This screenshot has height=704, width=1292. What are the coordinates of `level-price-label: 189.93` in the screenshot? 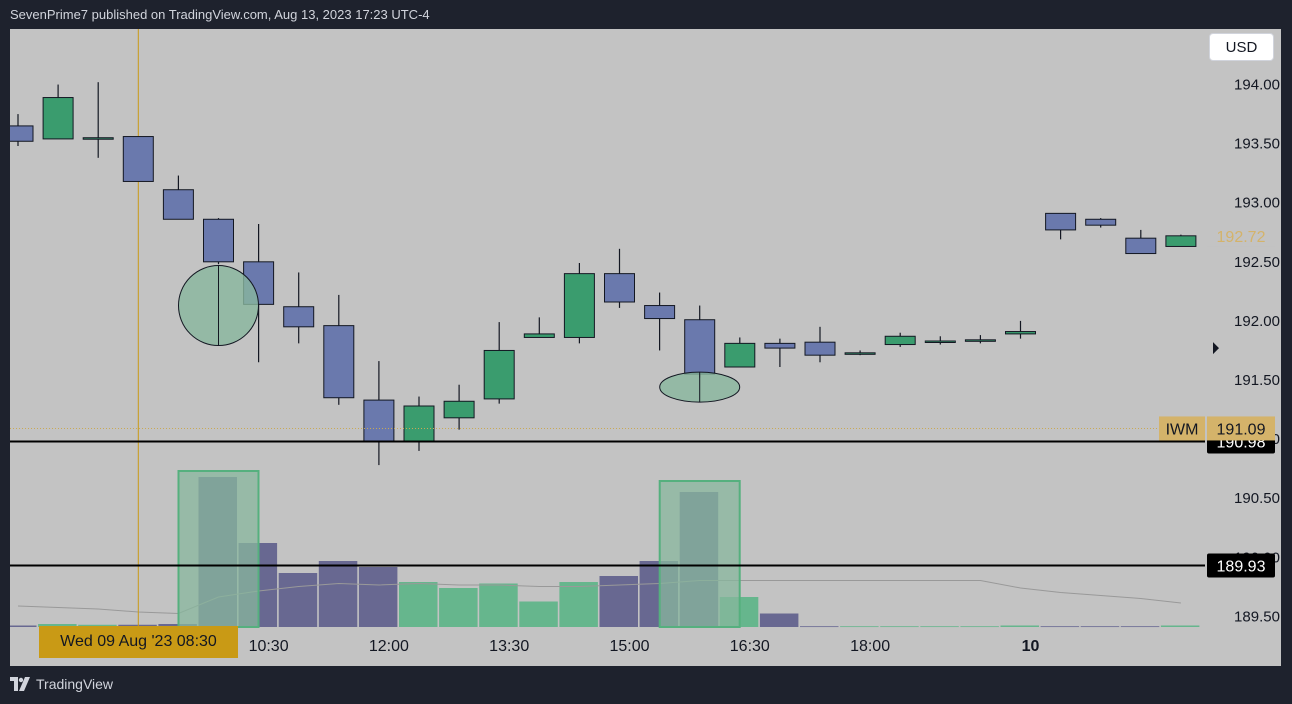 It's located at (1241, 567).